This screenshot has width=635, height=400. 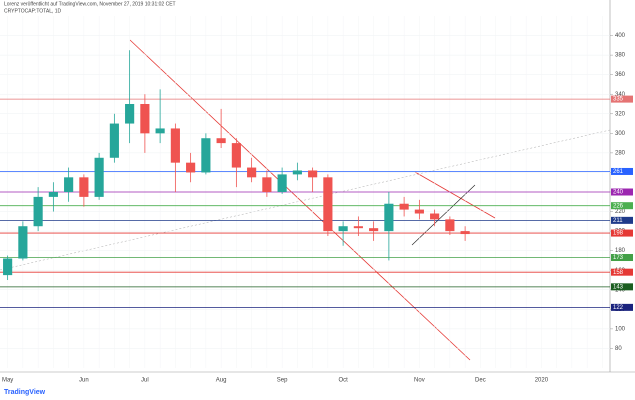 What do you see at coordinates (618, 234) in the screenshot?
I see `level-label: 198` at bounding box center [618, 234].